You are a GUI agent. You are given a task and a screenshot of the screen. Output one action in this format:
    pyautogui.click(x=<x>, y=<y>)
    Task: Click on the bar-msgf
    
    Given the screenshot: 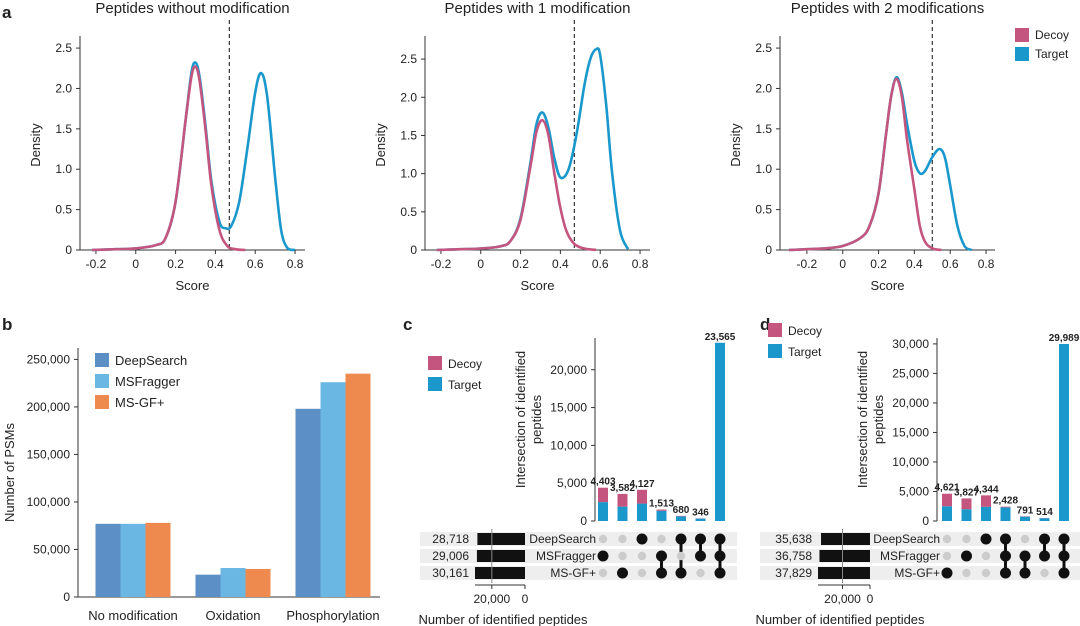 What is the action you would take?
    pyautogui.click(x=158, y=559)
    